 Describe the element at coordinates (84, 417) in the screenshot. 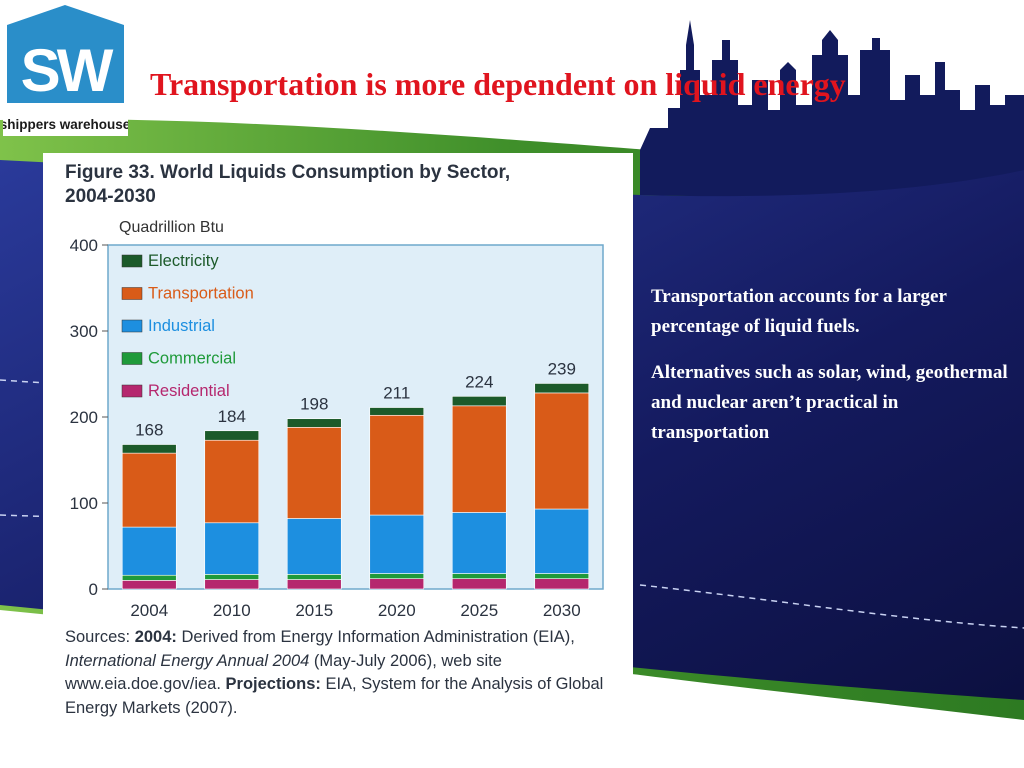

I see `y-tick-label: 200` at that location.